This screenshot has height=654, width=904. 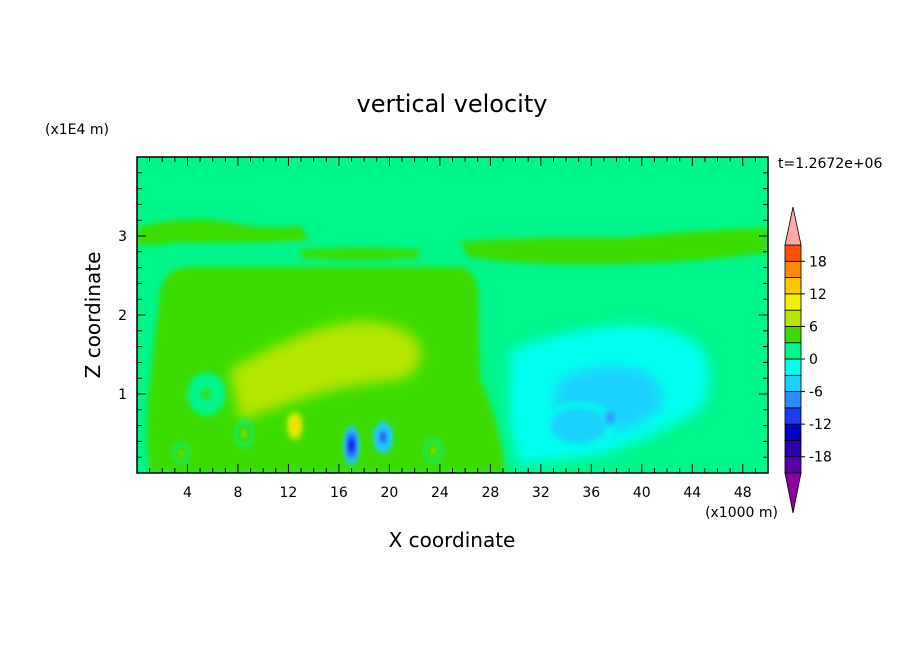 What do you see at coordinates (830, 164) in the screenshot?
I see `time-label: t=1.2672e+06` at bounding box center [830, 164].